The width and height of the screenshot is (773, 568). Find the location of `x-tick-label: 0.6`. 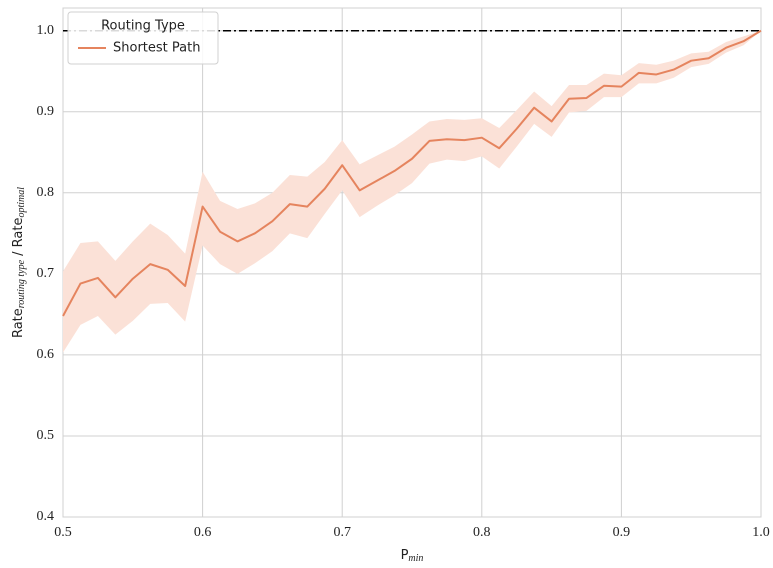

x-tick-label: 0.6 is located at coordinates (203, 532).